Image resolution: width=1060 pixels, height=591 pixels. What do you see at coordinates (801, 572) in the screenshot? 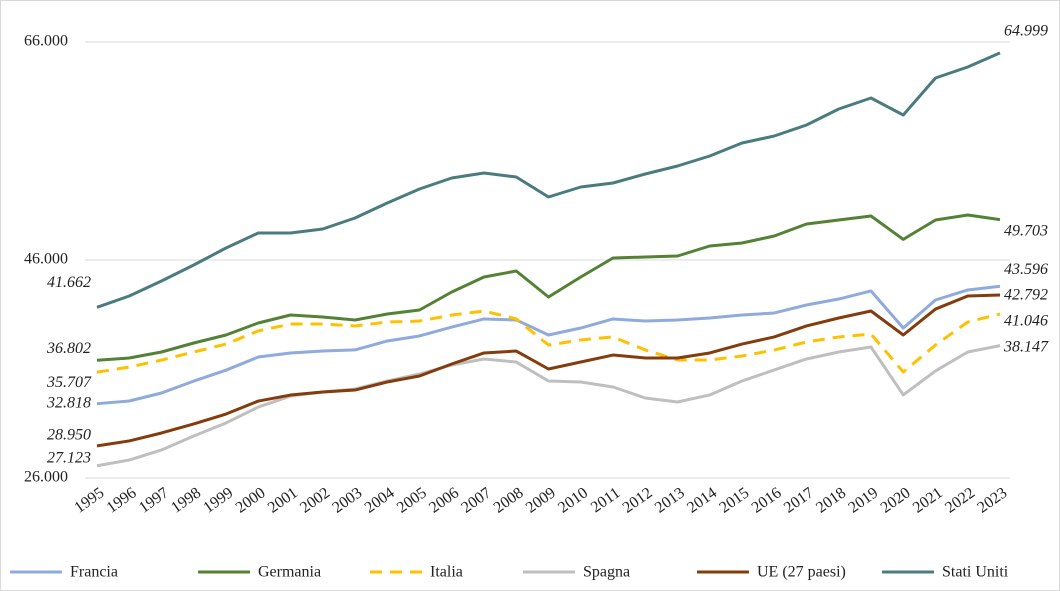
I see `legend-label: UE (27 paesi)` at bounding box center [801, 572].